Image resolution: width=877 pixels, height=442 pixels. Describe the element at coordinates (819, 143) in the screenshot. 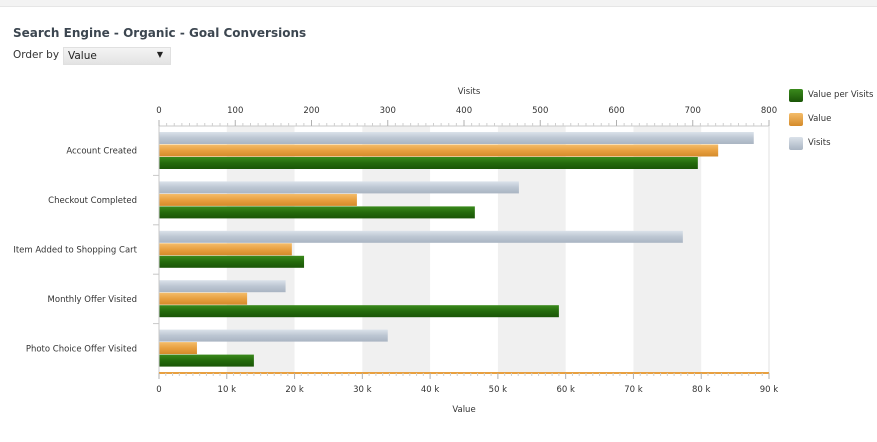

I see `legend-label-visits: Visits` at that location.